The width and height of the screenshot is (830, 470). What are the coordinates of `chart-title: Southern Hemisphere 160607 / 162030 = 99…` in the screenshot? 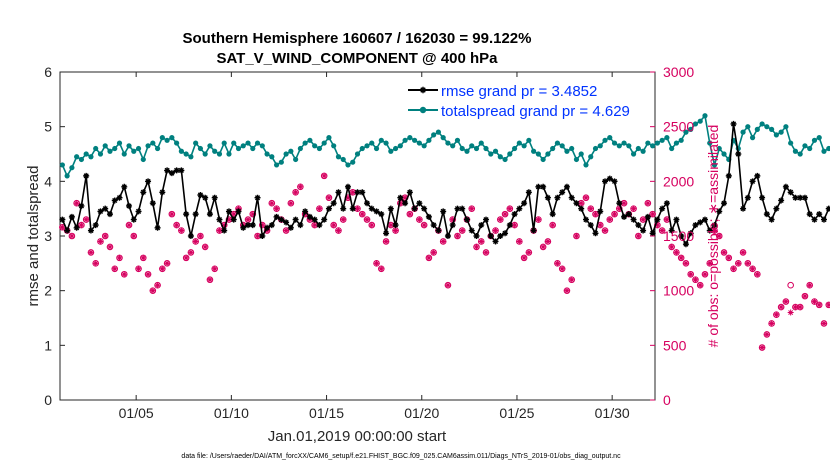 It's located at (357, 38).